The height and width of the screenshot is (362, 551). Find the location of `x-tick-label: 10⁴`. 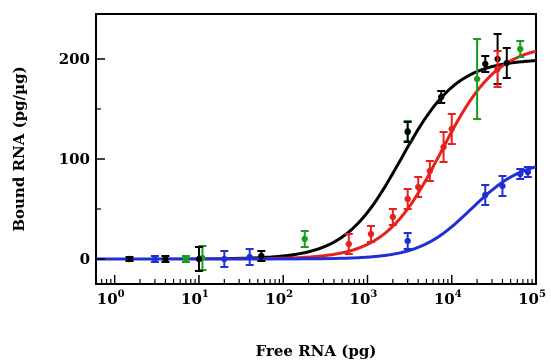

x-tick-label: 10⁴ is located at coordinates (448, 298).